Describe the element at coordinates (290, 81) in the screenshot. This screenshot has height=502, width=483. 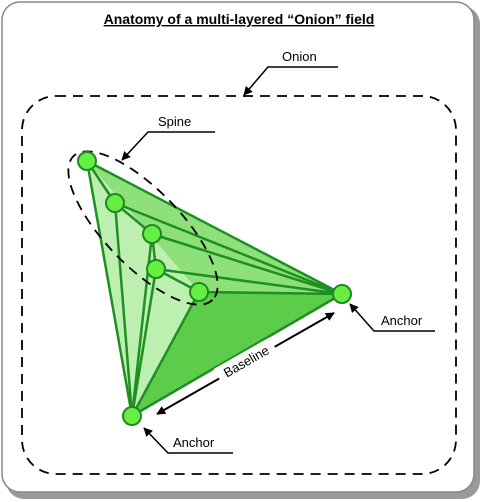
I see `onion-callout-line` at that location.